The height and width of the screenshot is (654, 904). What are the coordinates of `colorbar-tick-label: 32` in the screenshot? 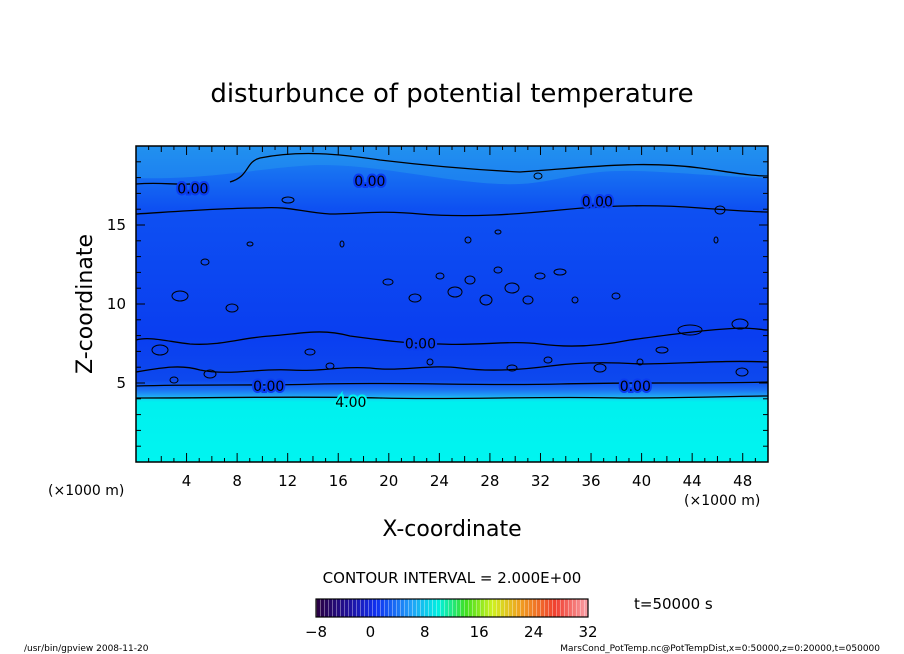 It's located at (587, 632).